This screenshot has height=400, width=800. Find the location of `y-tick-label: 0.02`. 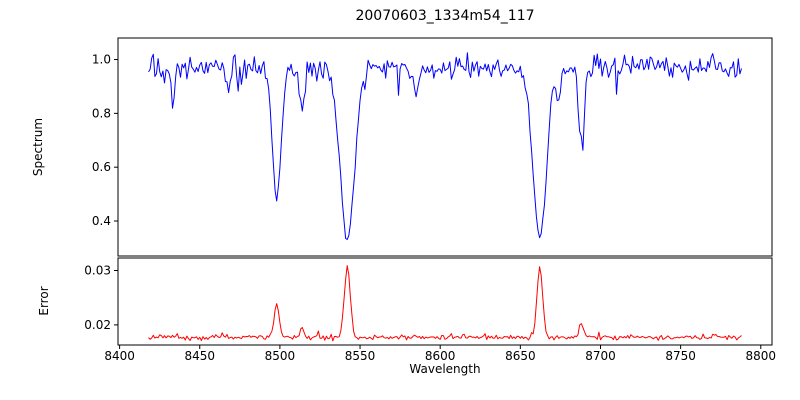

y-tick-label: 0.02 is located at coordinates (97, 325).